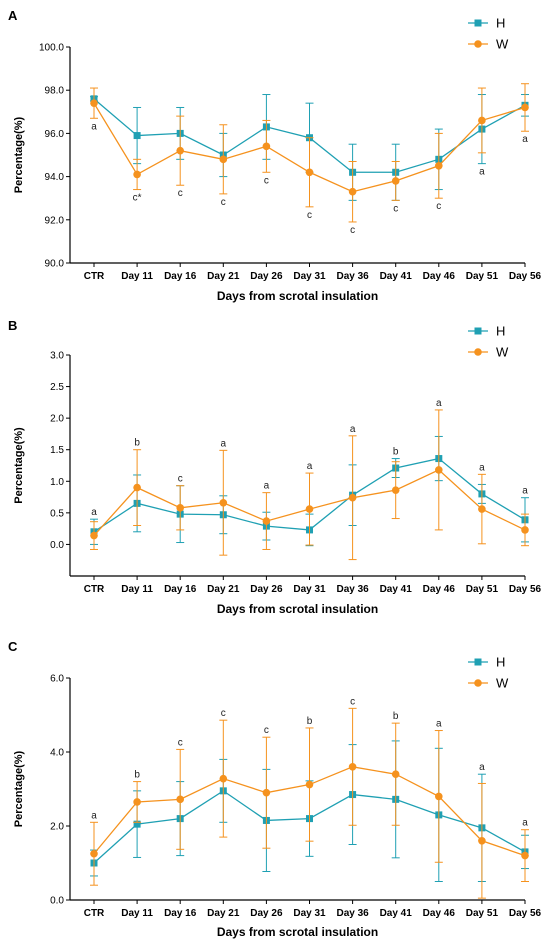 The height and width of the screenshot is (951, 550). Describe the element at coordinates (57, 545) in the screenshot. I see `y-tick-label: 0.0` at that location.